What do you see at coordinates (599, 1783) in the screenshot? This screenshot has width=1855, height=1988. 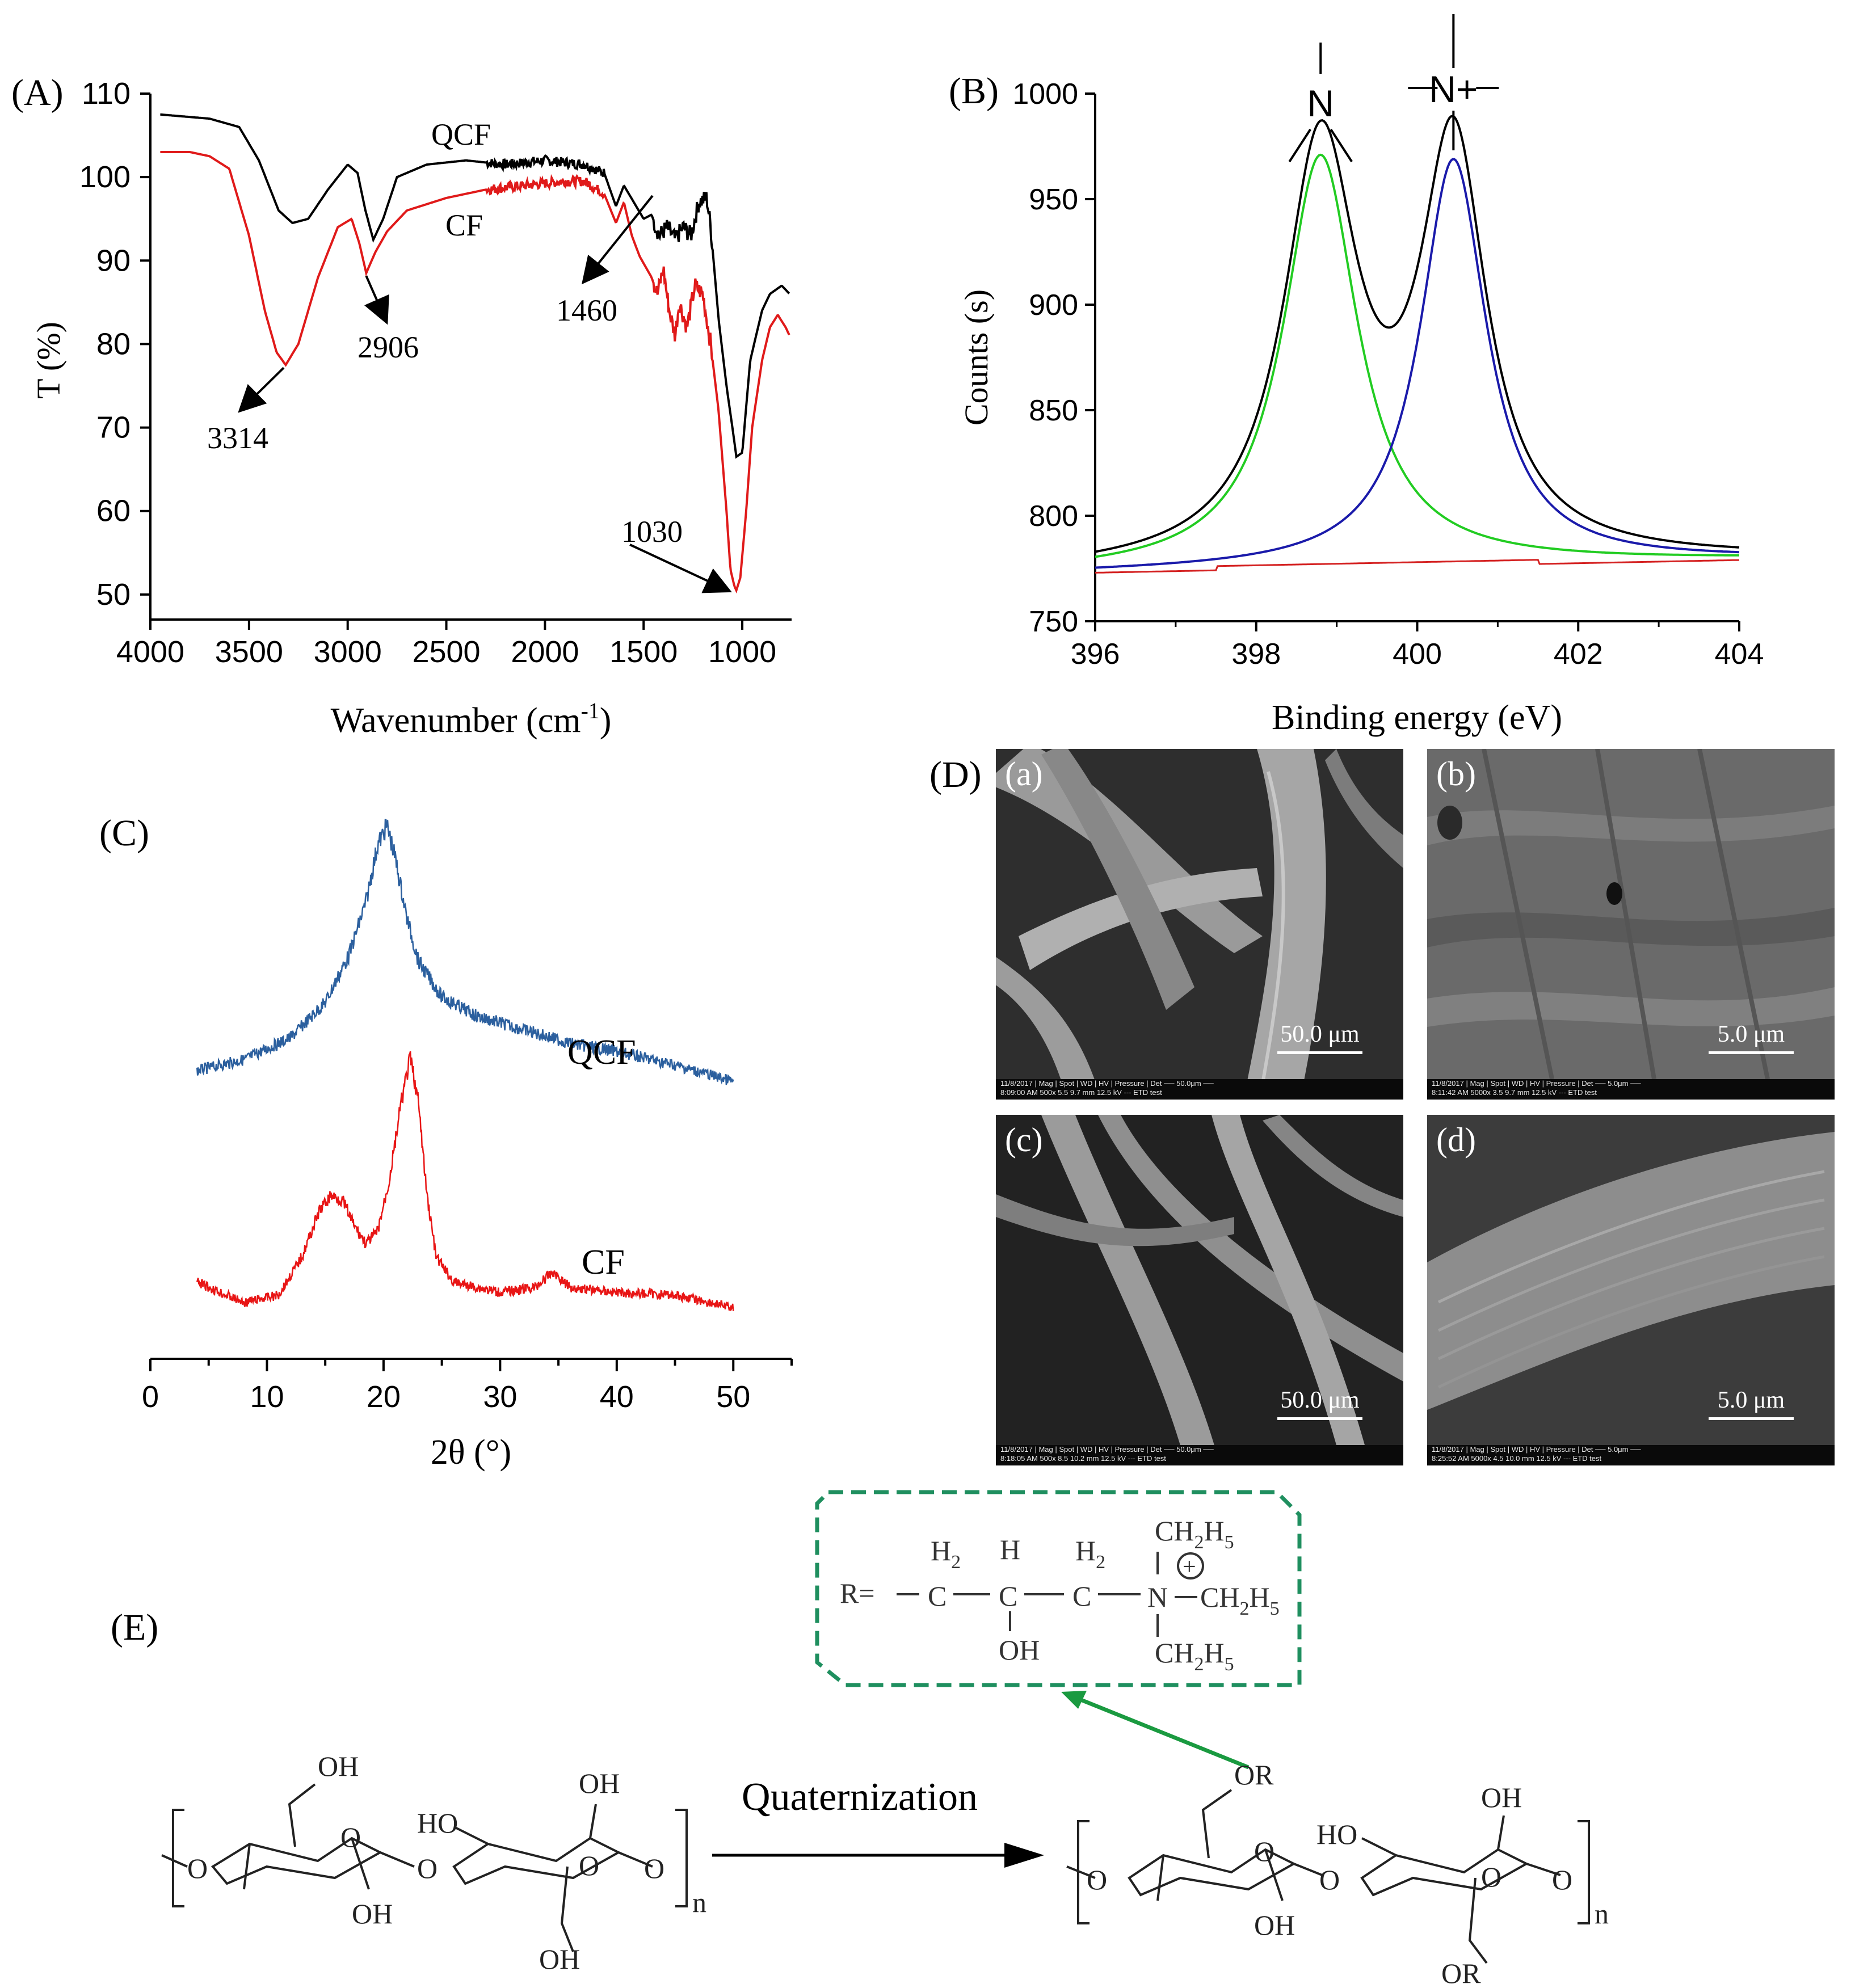 I see `left-oh-right: OH` at bounding box center [599, 1783].